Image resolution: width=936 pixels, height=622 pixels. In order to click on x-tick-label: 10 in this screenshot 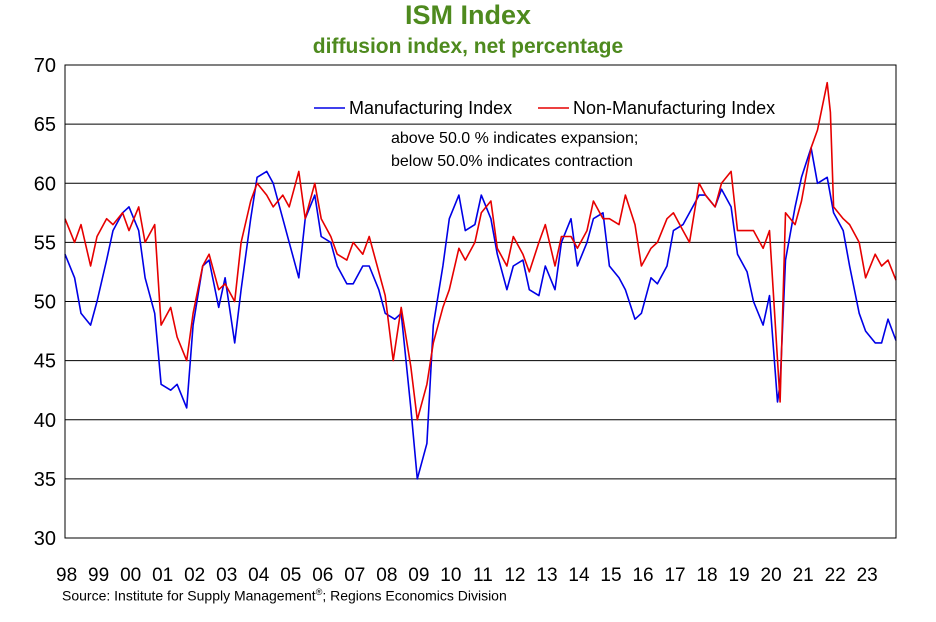, I will do `click(450, 575)`.